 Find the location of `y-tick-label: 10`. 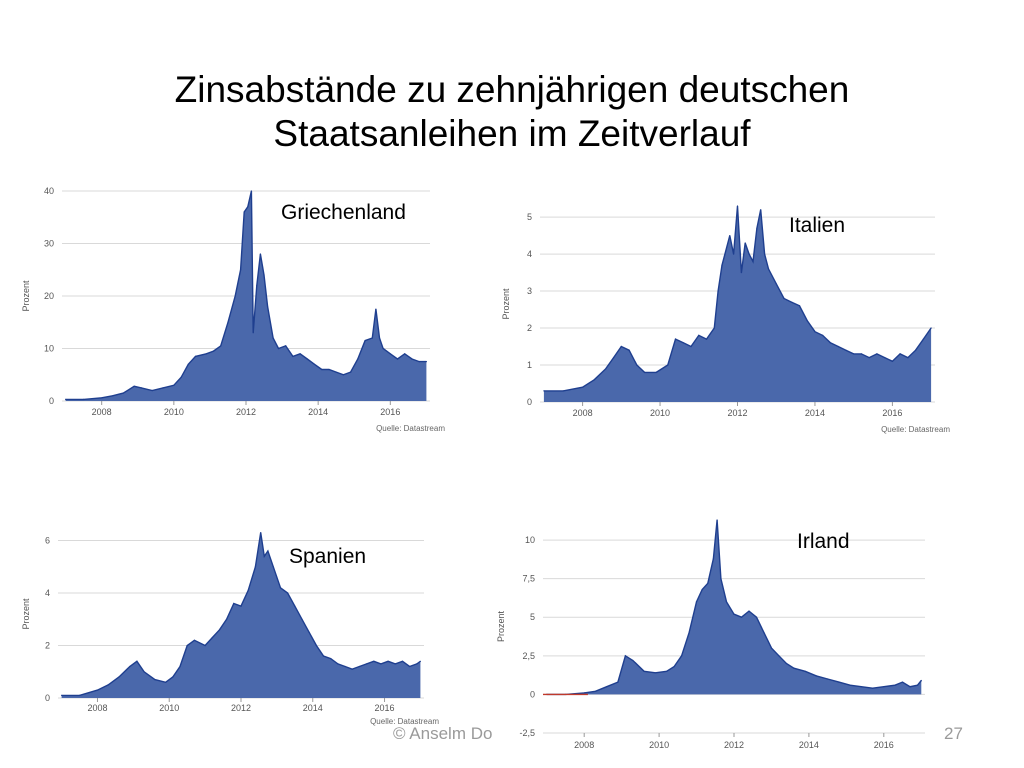

y-tick-label: 10 is located at coordinates (49, 349).